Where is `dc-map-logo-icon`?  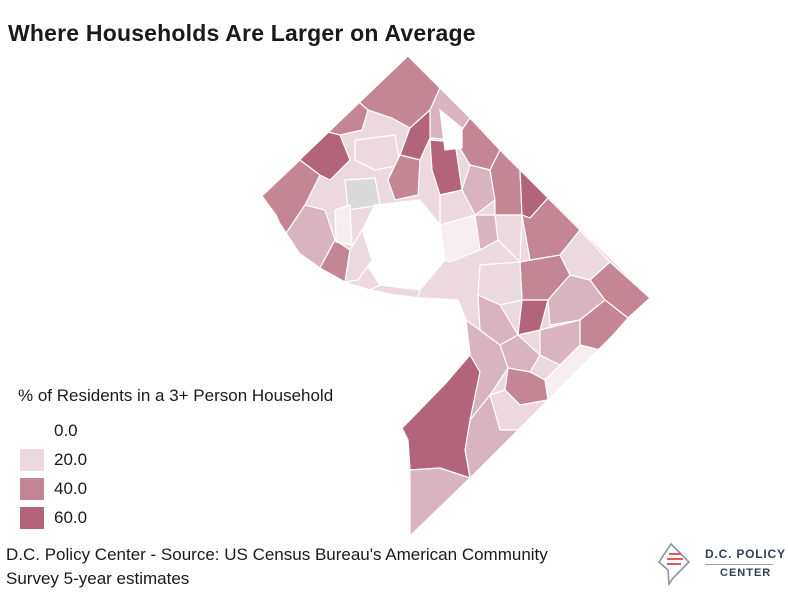
dc-map-logo-icon is located at coordinates (674, 564).